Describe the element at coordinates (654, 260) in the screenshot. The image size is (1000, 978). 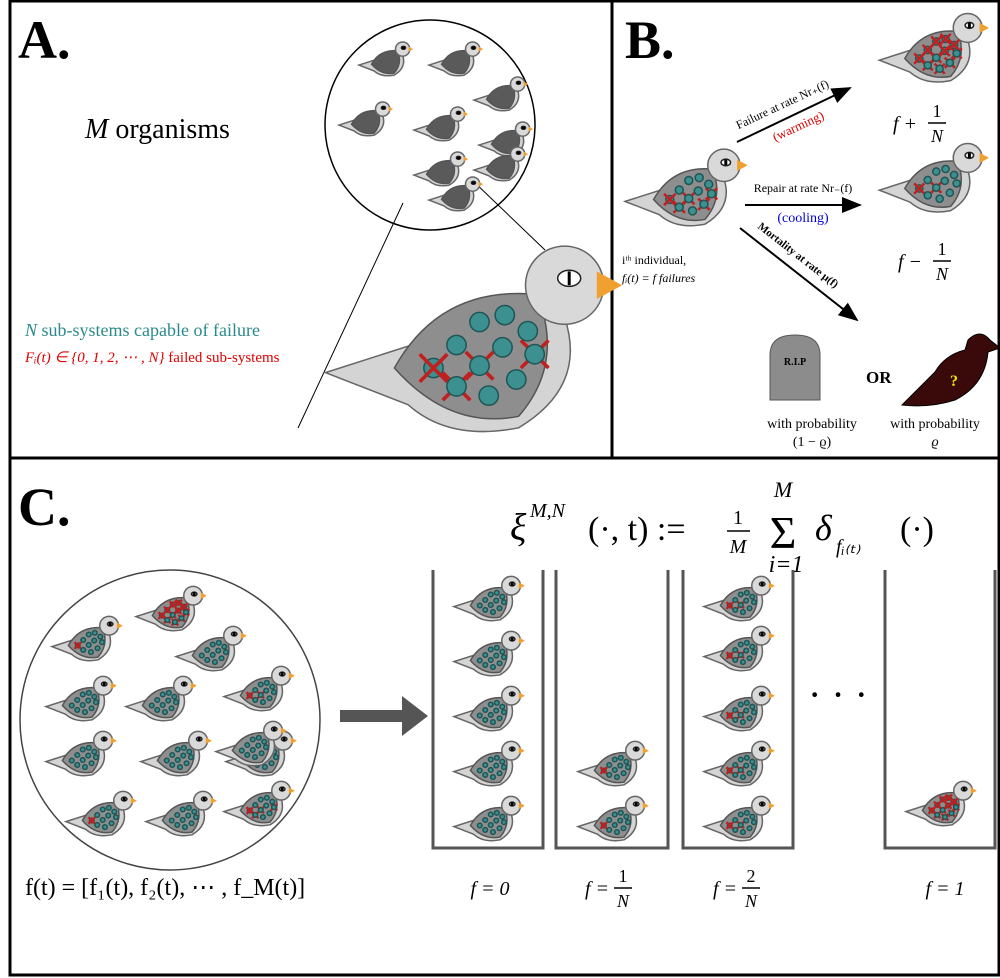
I see `individual: iᵗʰ individual,` at that location.